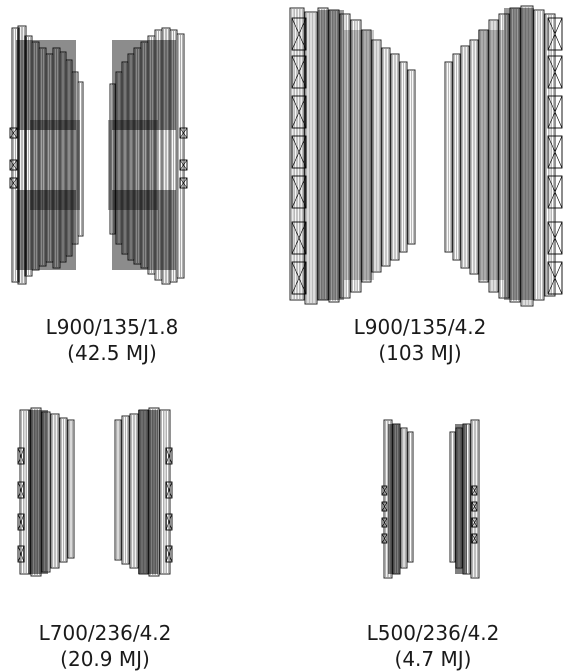  What do you see at coordinates (112, 327) in the screenshot?
I see `coil-name-label: L900/135/1.8` at bounding box center [112, 327].